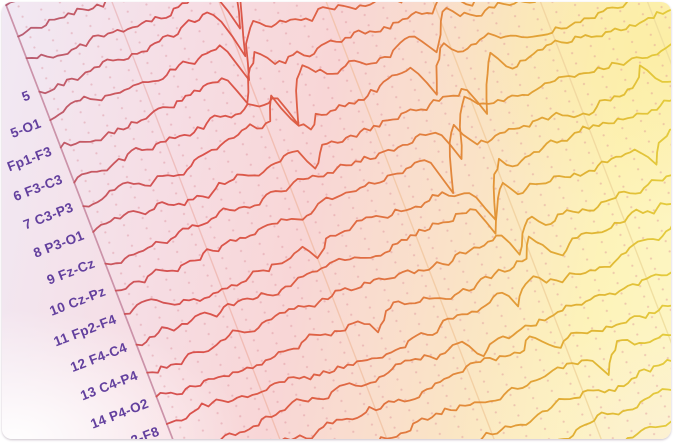 This screenshot has height=445, width=673. Describe the element at coordinates (85, 331) in the screenshot. I see `channel-label: 11 Fp2-F4` at that location.